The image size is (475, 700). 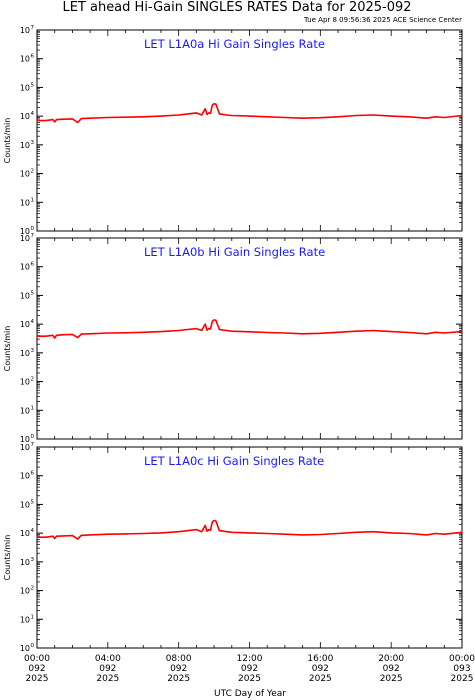 What do you see at coordinates (250, 329) in the screenshot?
I see `series-line` at bounding box center [250, 329].